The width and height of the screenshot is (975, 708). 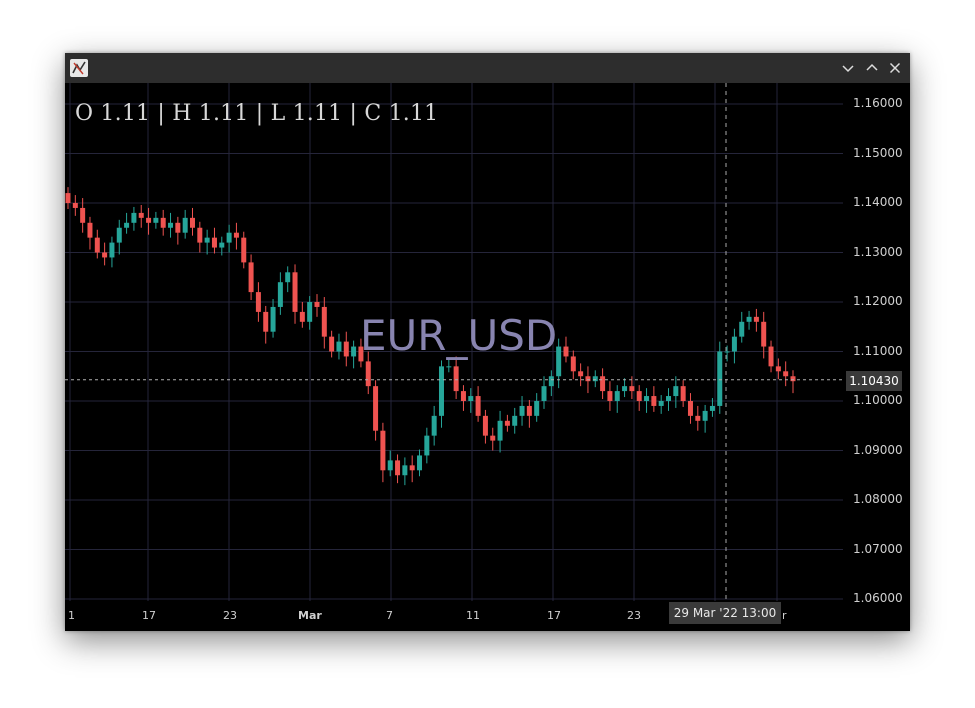 What do you see at coordinates (459, 335) in the screenshot?
I see `symbol-watermark: EUR_USD` at bounding box center [459, 335].